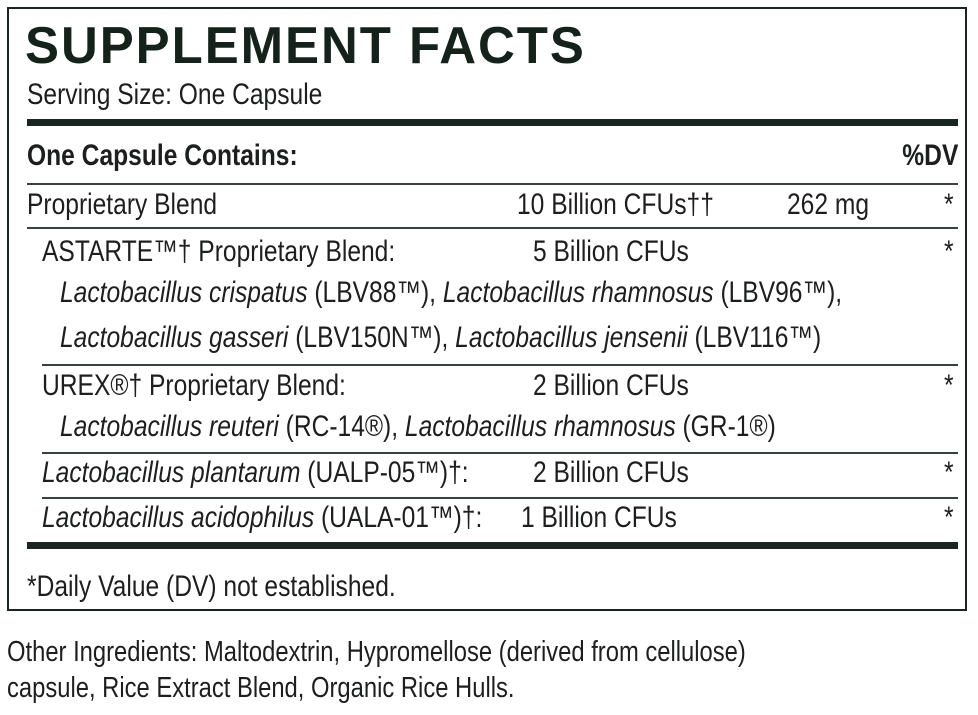 The width and height of the screenshot is (978, 715). Describe the element at coordinates (211, 586) in the screenshot. I see `footnote: *Daily Value (DV) not established.` at that location.